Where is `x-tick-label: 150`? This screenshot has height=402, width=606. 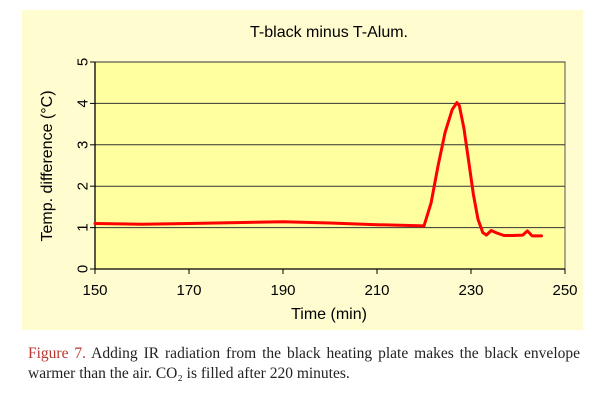
x-tick-label: 150 is located at coordinates (94, 290).